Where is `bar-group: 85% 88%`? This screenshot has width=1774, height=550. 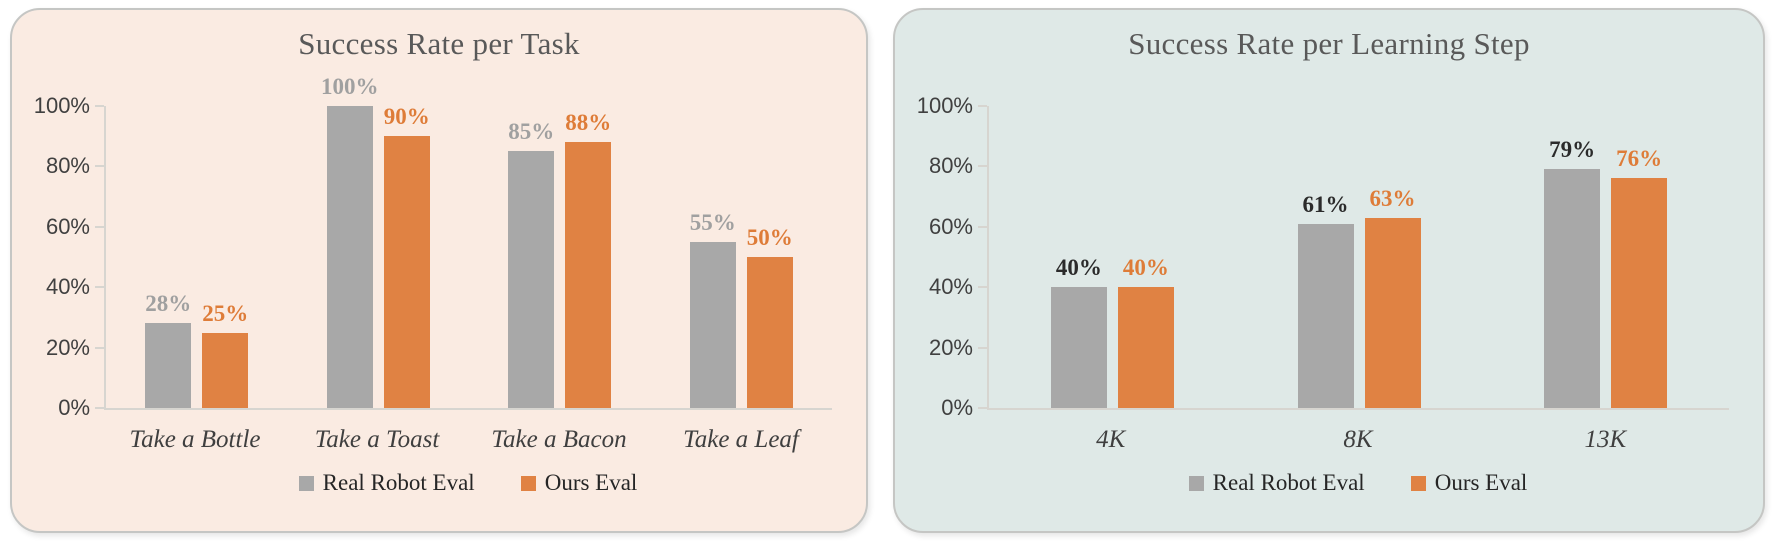
bar-group: 85% 88% is located at coordinates (560, 257).